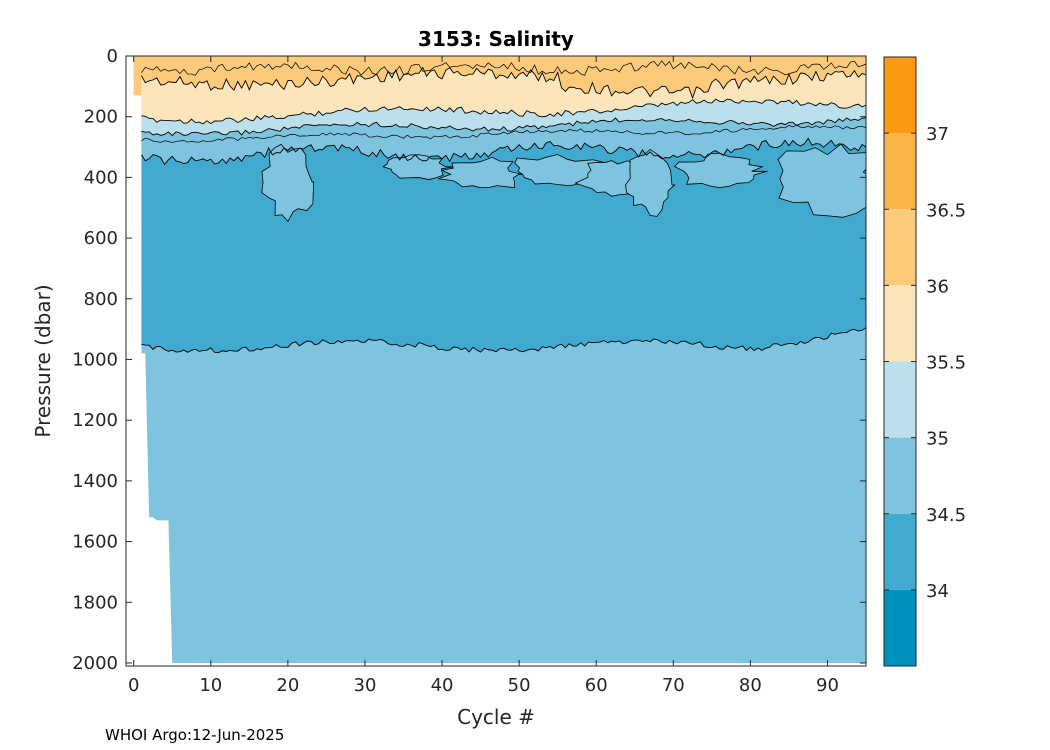  Describe the element at coordinates (596, 685) in the screenshot. I see `x-tick-label: 60` at that location.